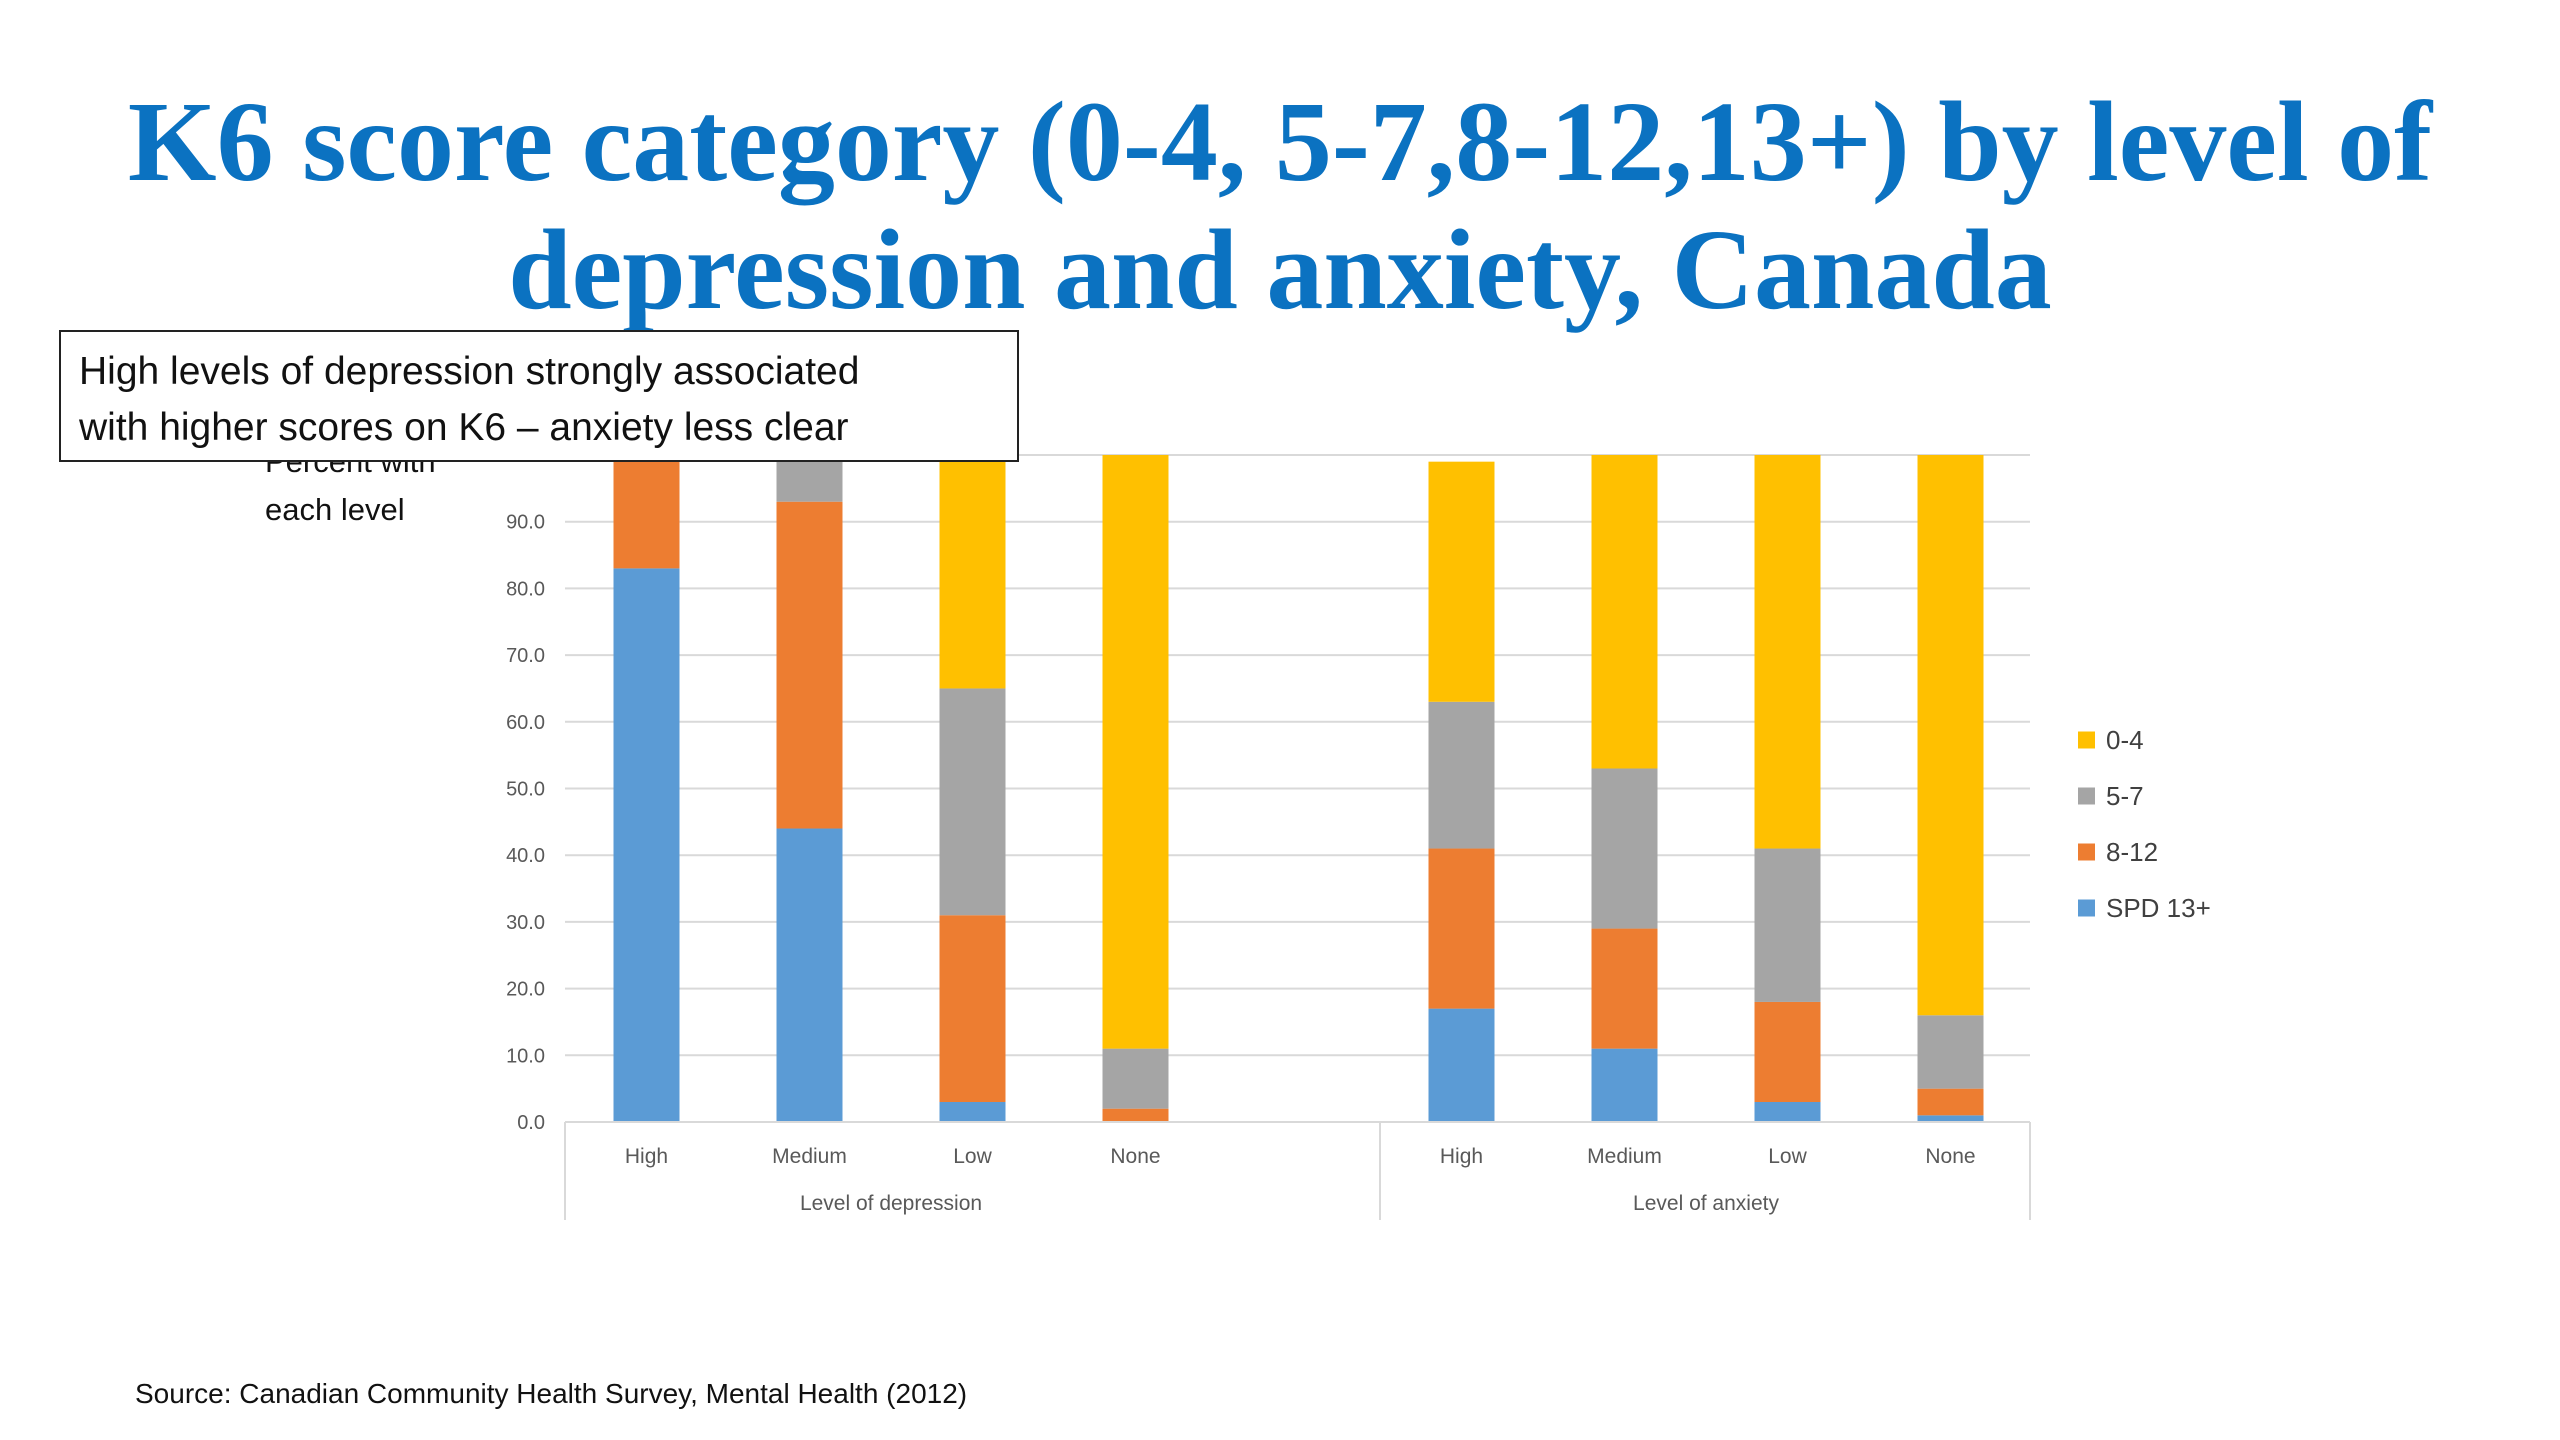 The width and height of the screenshot is (2560, 1440). I want to click on y-tick-label: 50.0, so click(525, 790).